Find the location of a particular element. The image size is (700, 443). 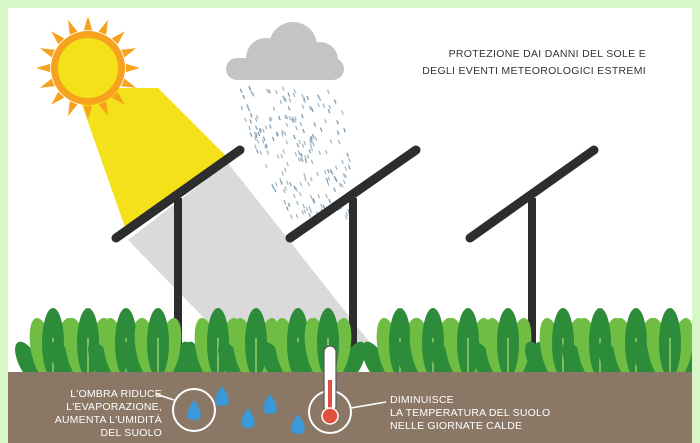

title-line-2: DEGLI EVENTI METEOROLOGICI ESTREMI is located at coordinates (534, 71).